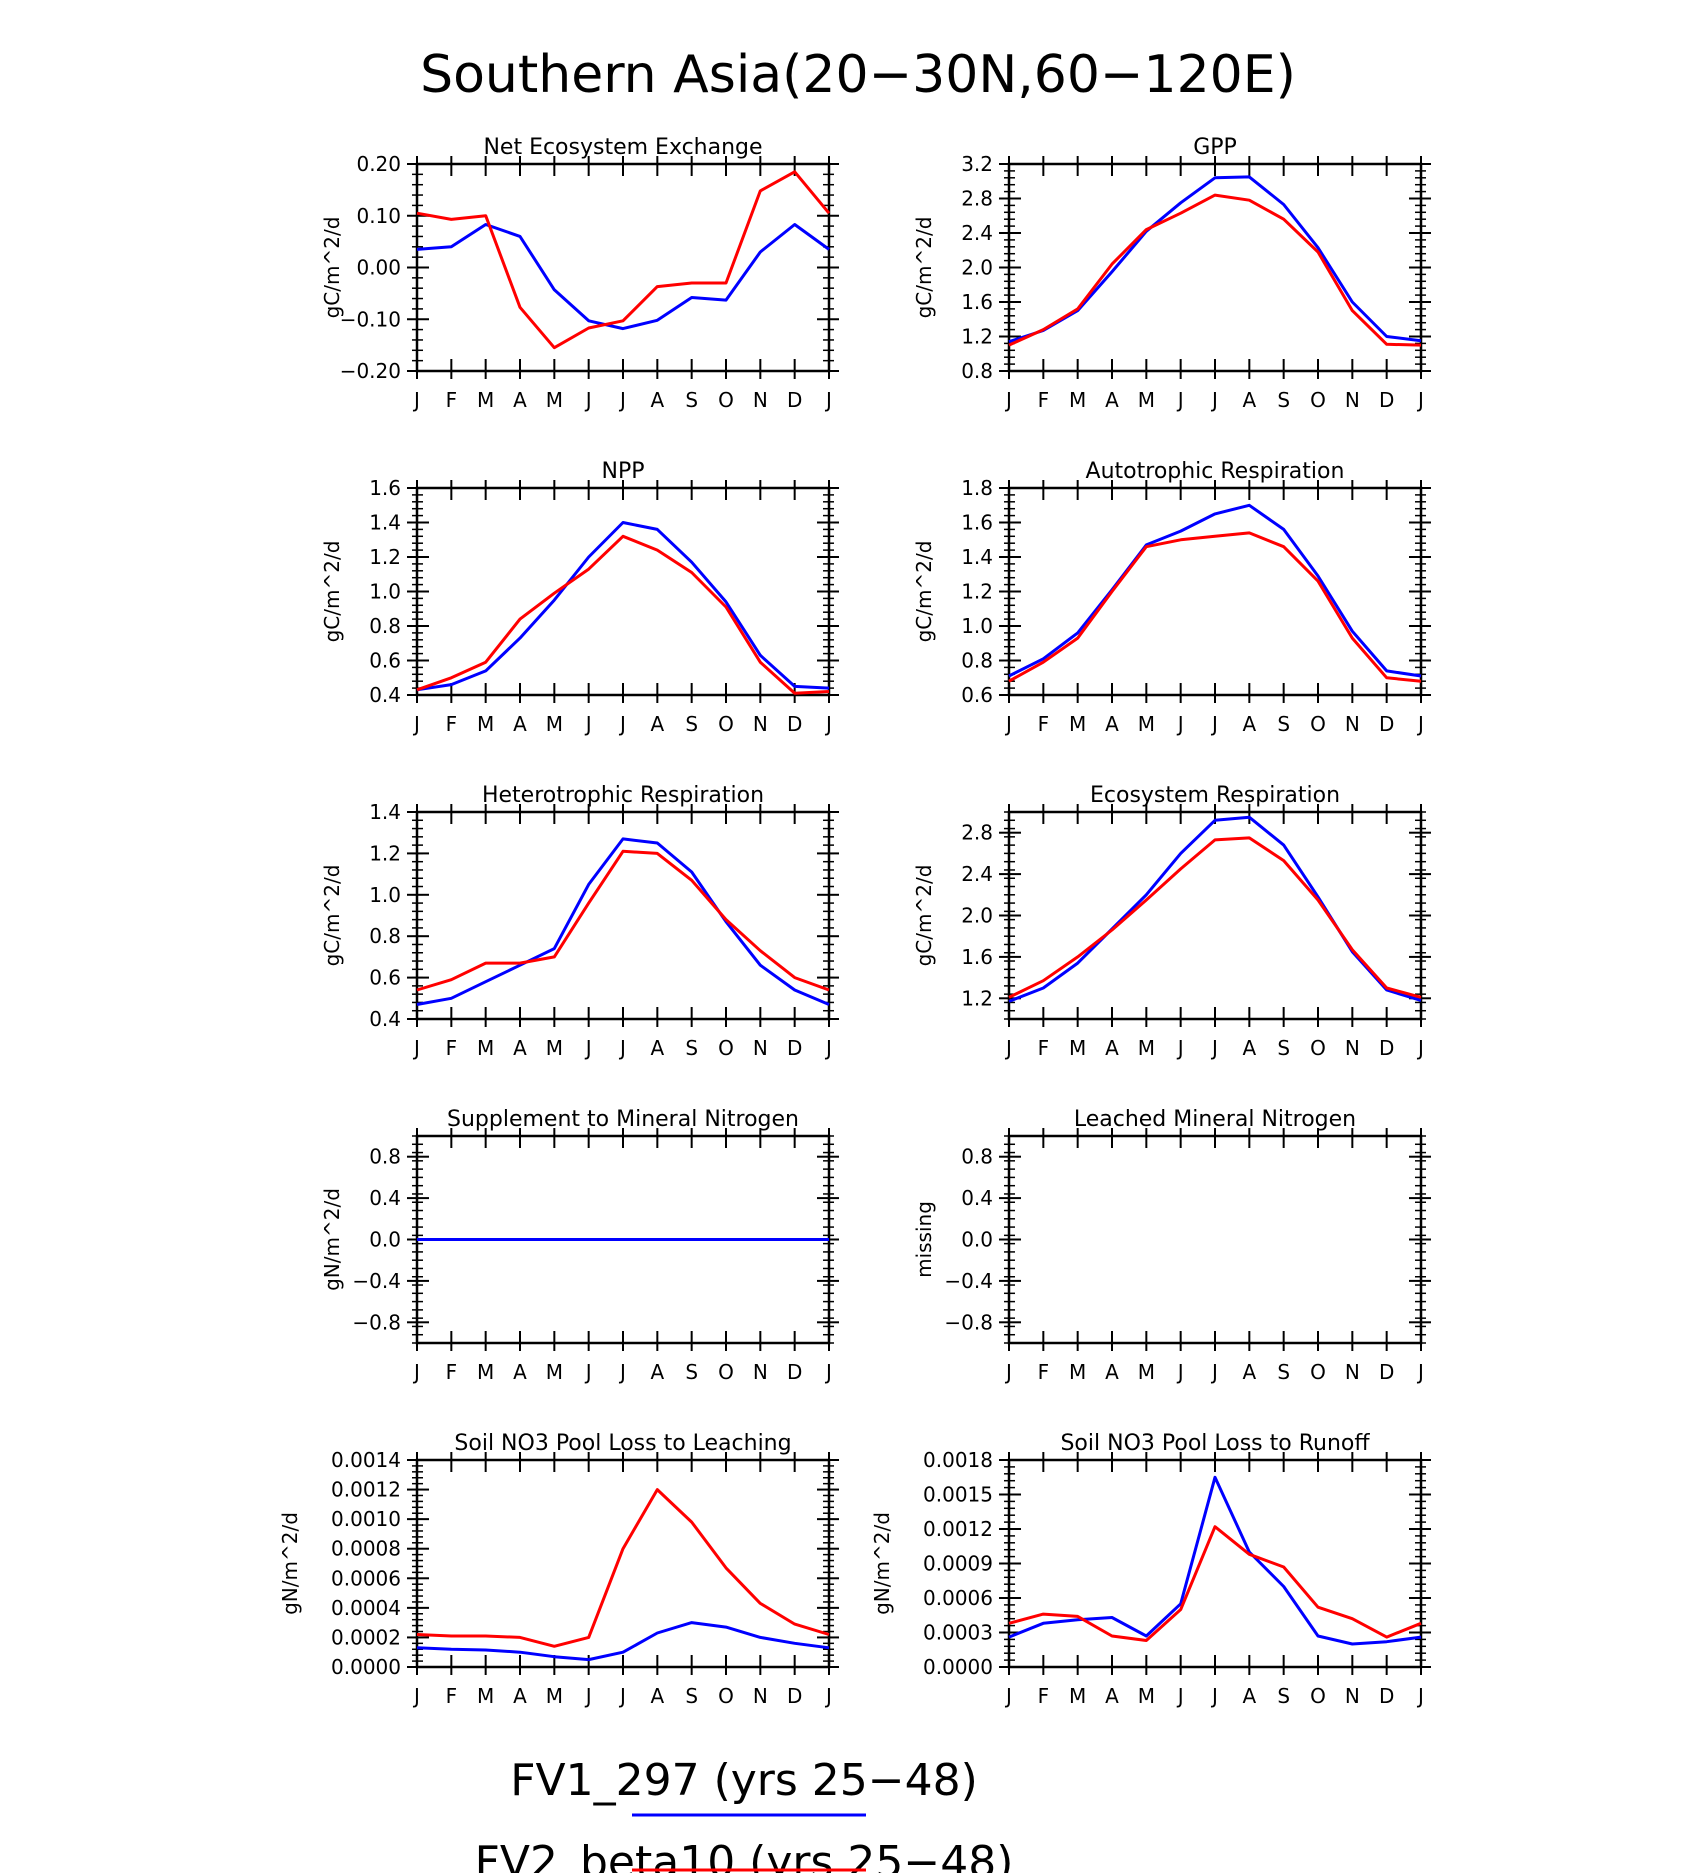 This screenshot has height=1873, width=1700. Describe the element at coordinates (958, 1598) in the screenshot. I see `y-tick-label: 0.0006` at that location.